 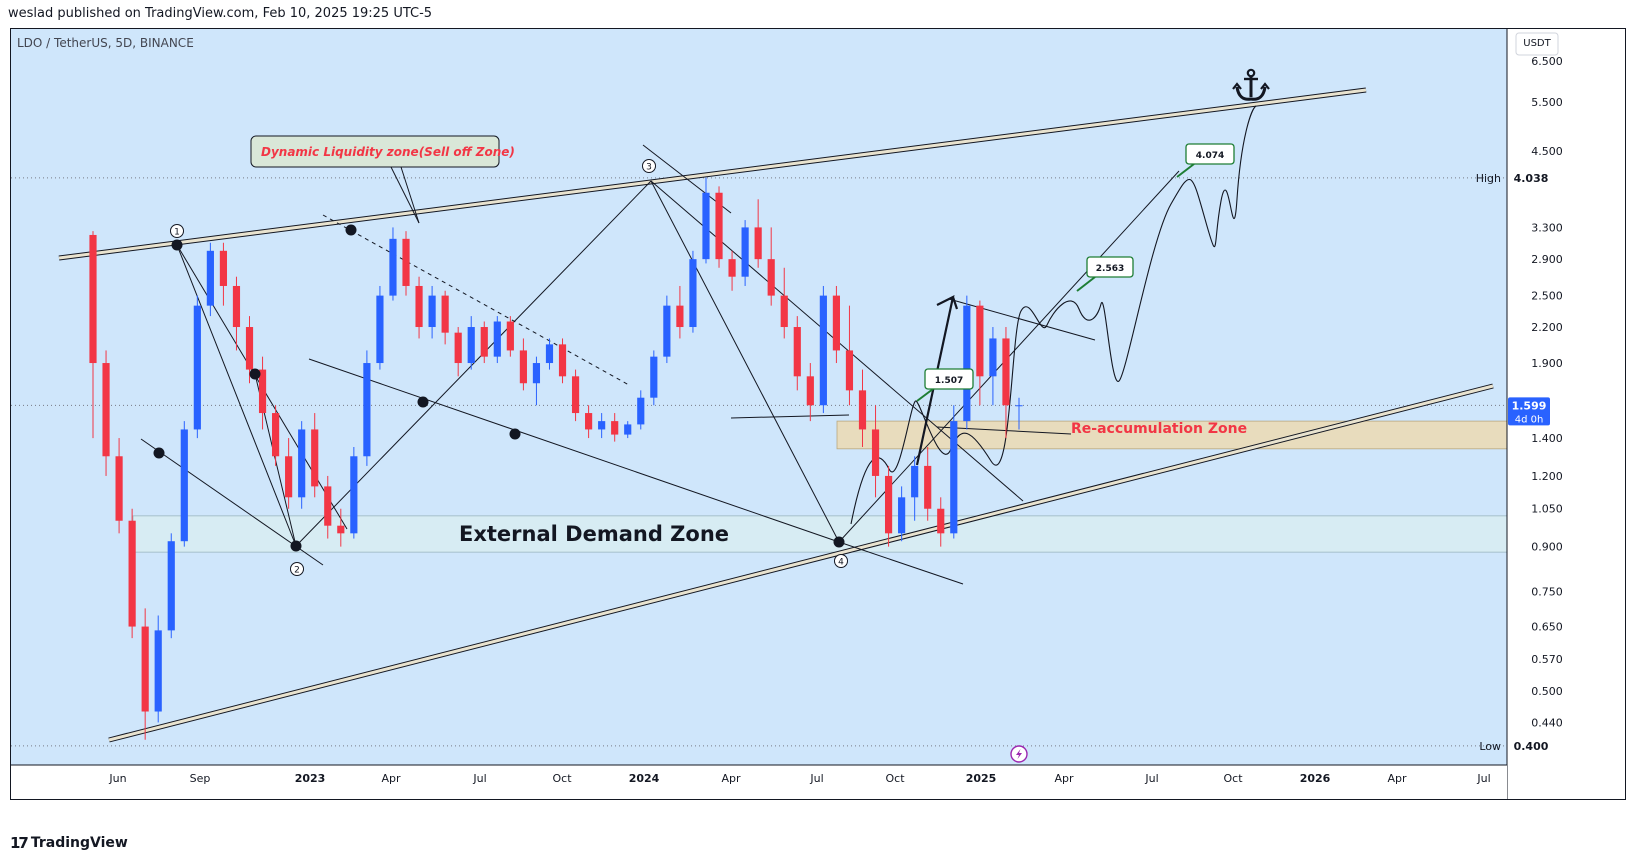 What do you see at coordinates (1547, 547) in the screenshot?
I see `price-tick-label: 0.900` at bounding box center [1547, 547].